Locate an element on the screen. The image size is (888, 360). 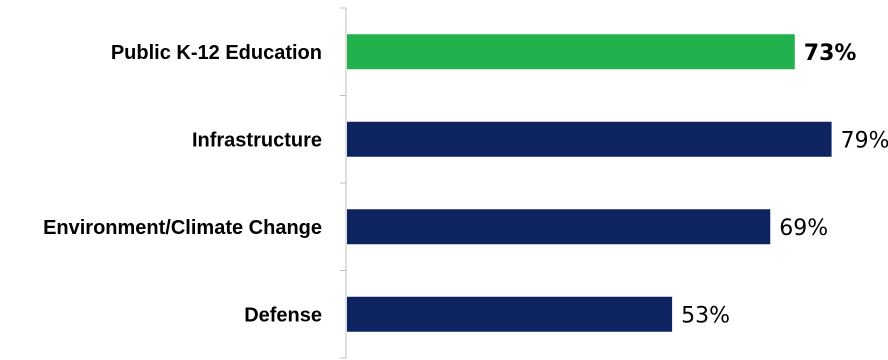
bar-defense is located at coordinates (510, 314).